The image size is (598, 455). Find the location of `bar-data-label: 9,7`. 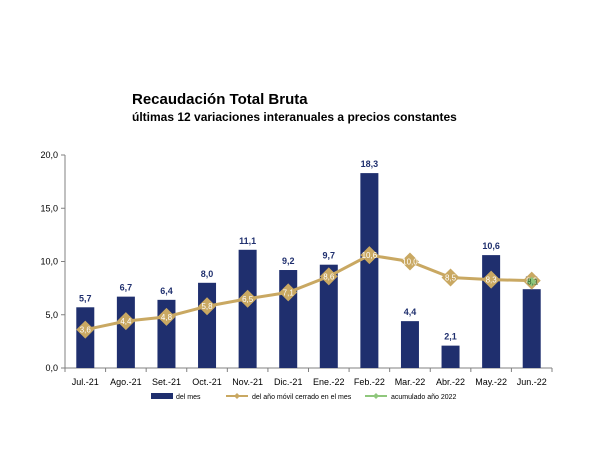

bar-data-label: 9,7 is located at coordinates (329, 256).